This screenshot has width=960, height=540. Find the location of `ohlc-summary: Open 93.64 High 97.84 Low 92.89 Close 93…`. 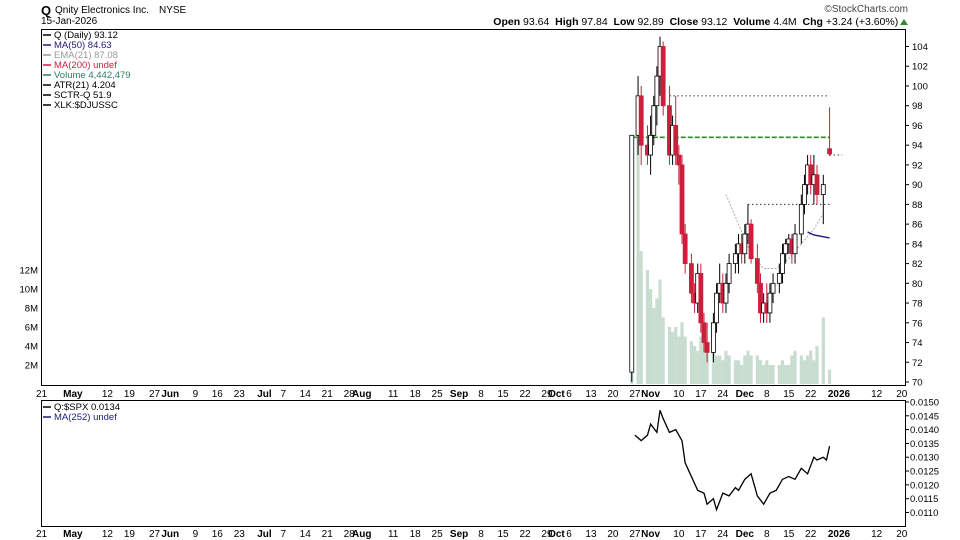

ohlc-summary: Open 93.64 High 97.84 Low 92.89 Close 93… is located at coordinates (700, 22).